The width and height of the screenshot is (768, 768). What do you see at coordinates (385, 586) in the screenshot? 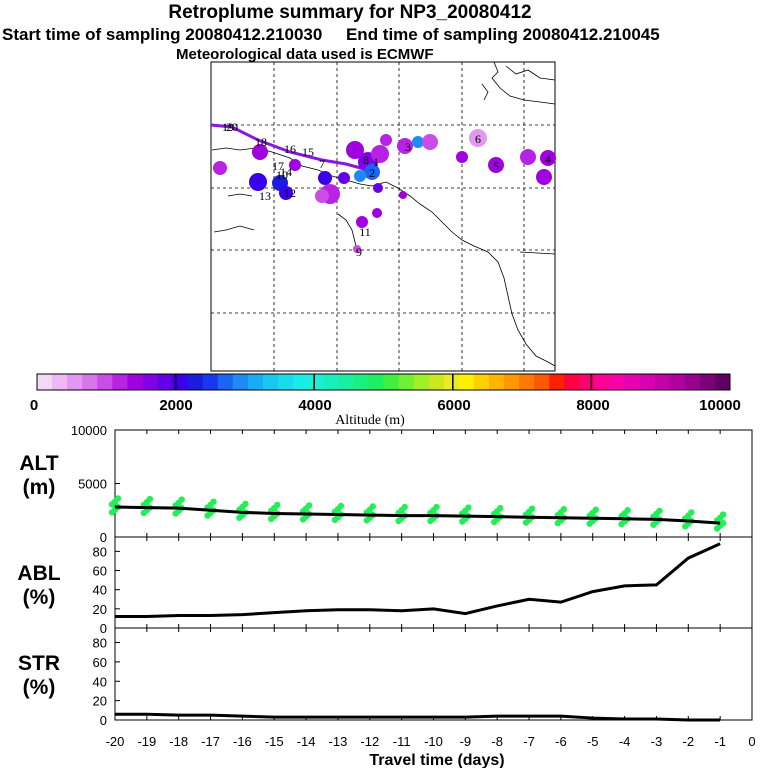
I see `panel-abl: ABL(%) 80 60 40 20 0` at bounding box center [385, 586].